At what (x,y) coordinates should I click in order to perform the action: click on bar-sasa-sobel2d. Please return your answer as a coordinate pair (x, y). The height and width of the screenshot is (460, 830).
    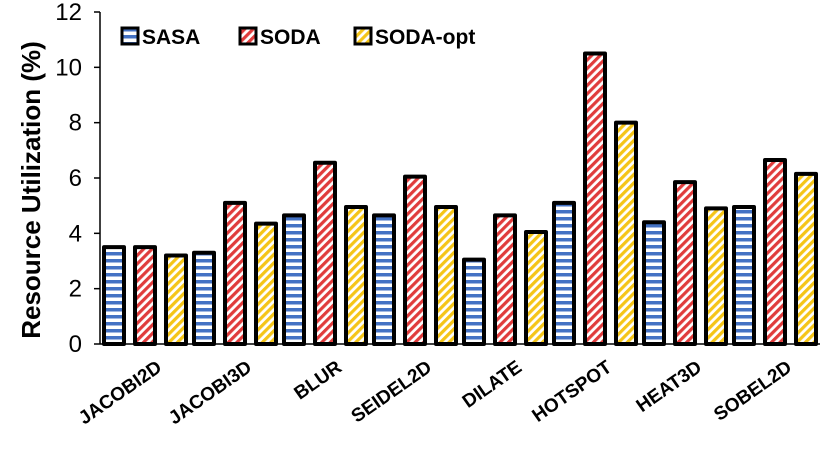
    Looking at the image, I should click on (744, 275).